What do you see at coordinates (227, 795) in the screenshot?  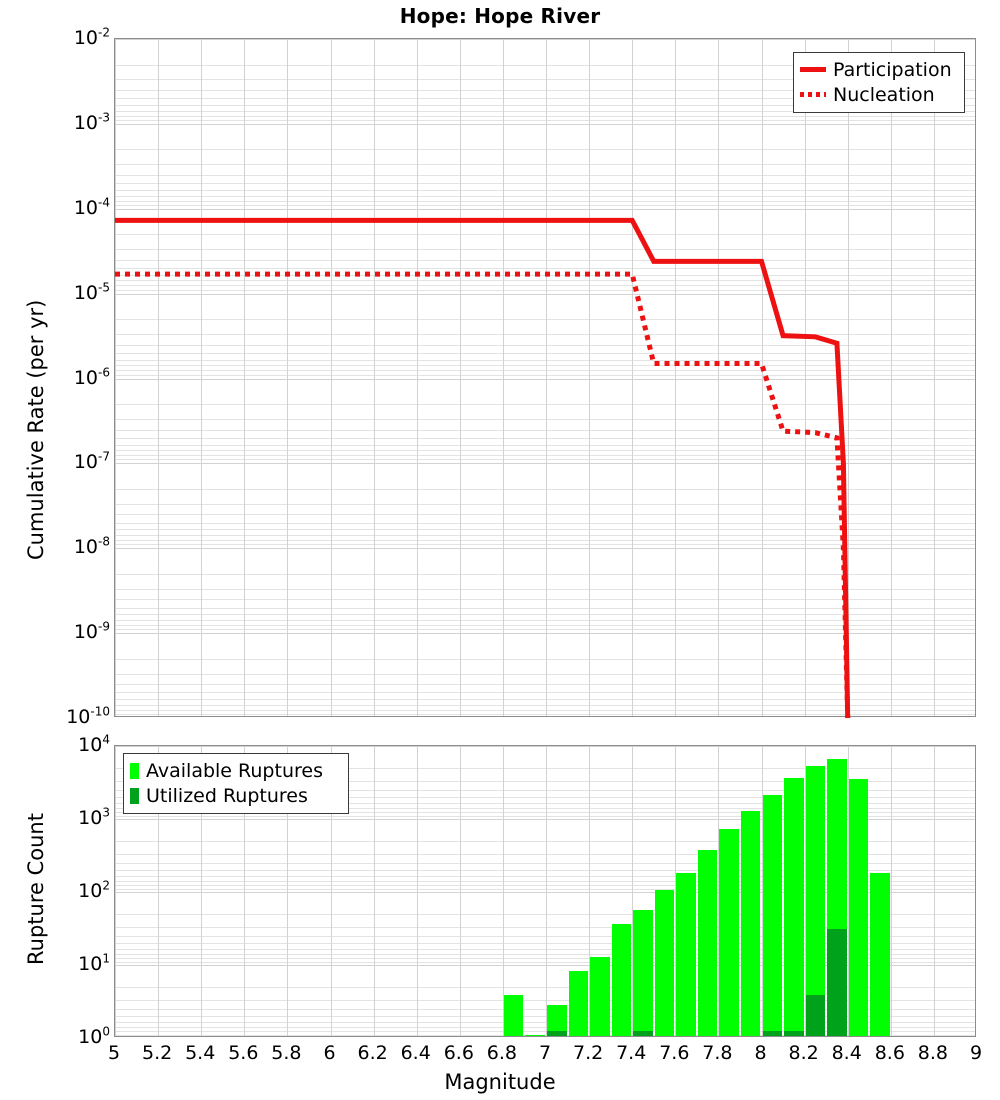 I see `legend-label: Utilized Ruptures` at bounding box center [227, 795].